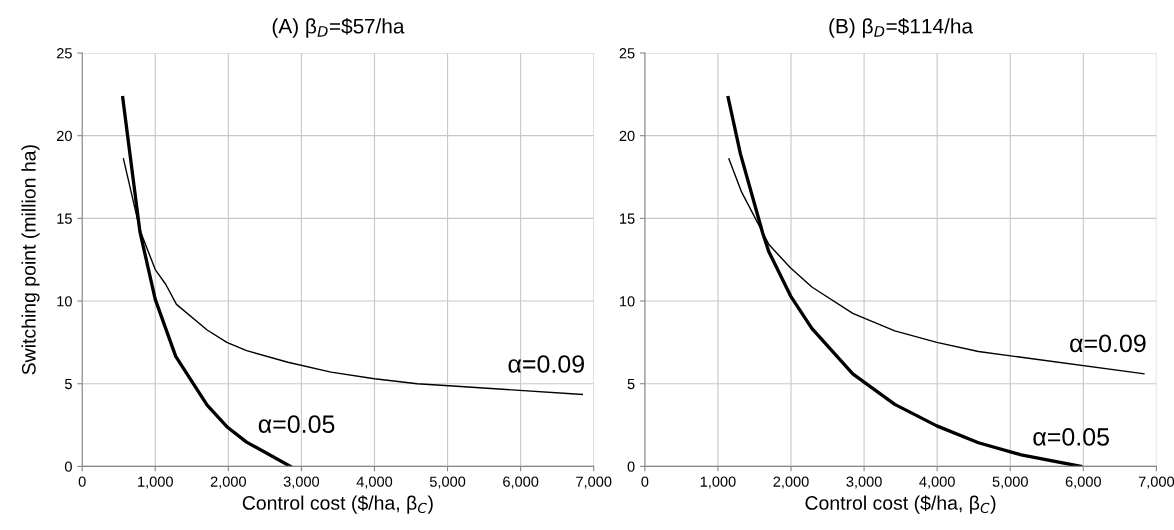 Image resolution: width=1174 pixels, height=530 pixels. I want to click on y-axis-title: Switching point (million ha), so click(30, 260).